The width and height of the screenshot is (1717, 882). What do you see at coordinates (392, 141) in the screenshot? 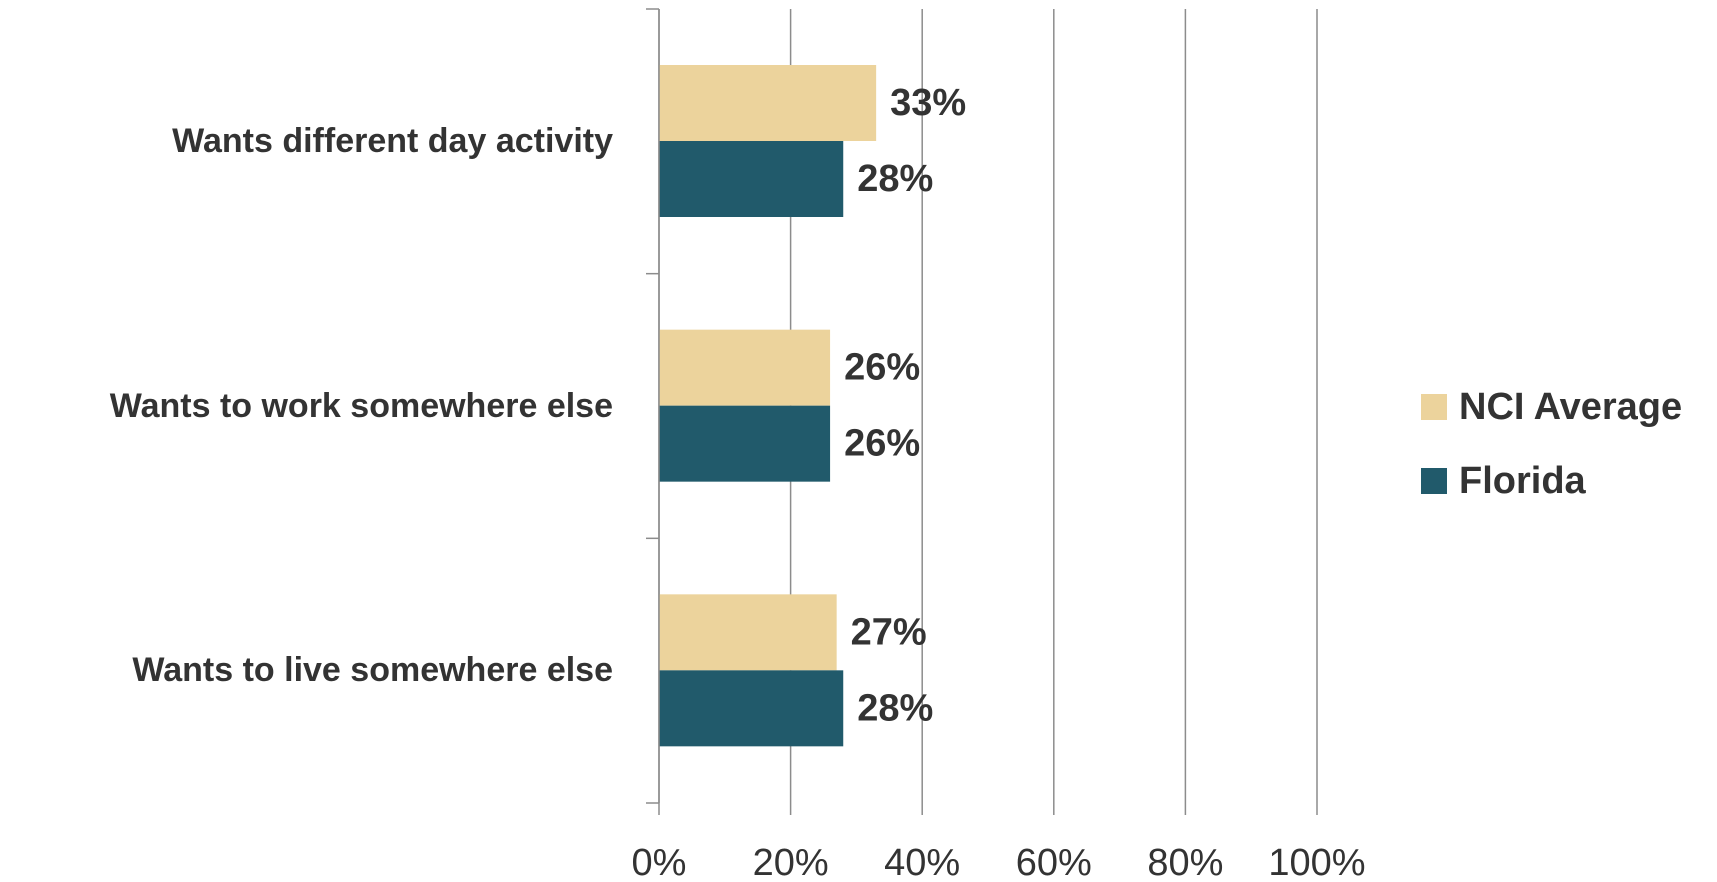
I see `category-label: Wants different day activity` at bounding box center [392, 141].